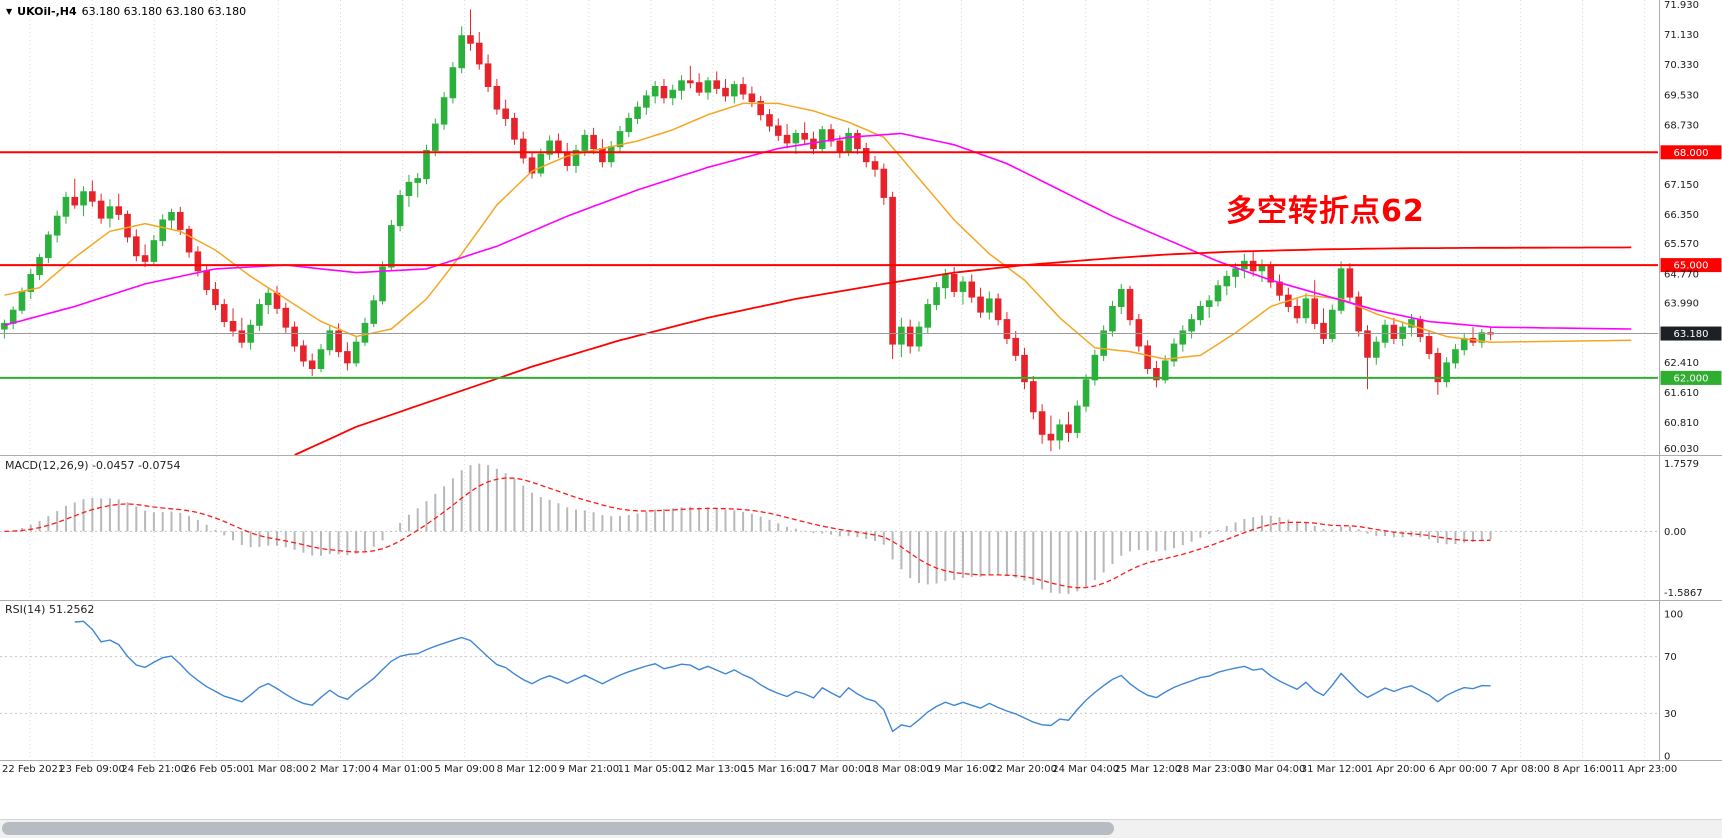  Describe the element at coordinates (589, 769) in the screenshot. I see `time-label: 9 Mar 21:00` at that location.